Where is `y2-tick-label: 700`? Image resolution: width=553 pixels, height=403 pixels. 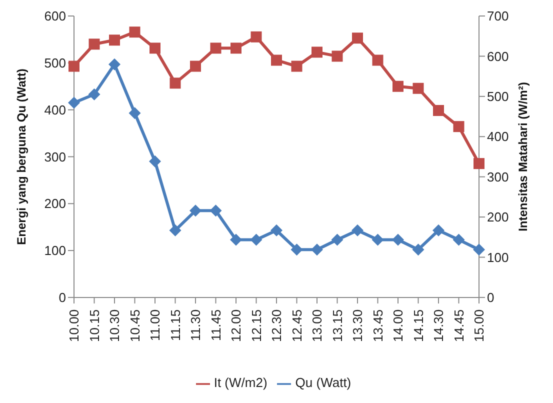
y2-tick-label: 700 is located at coordinates (498, 16).